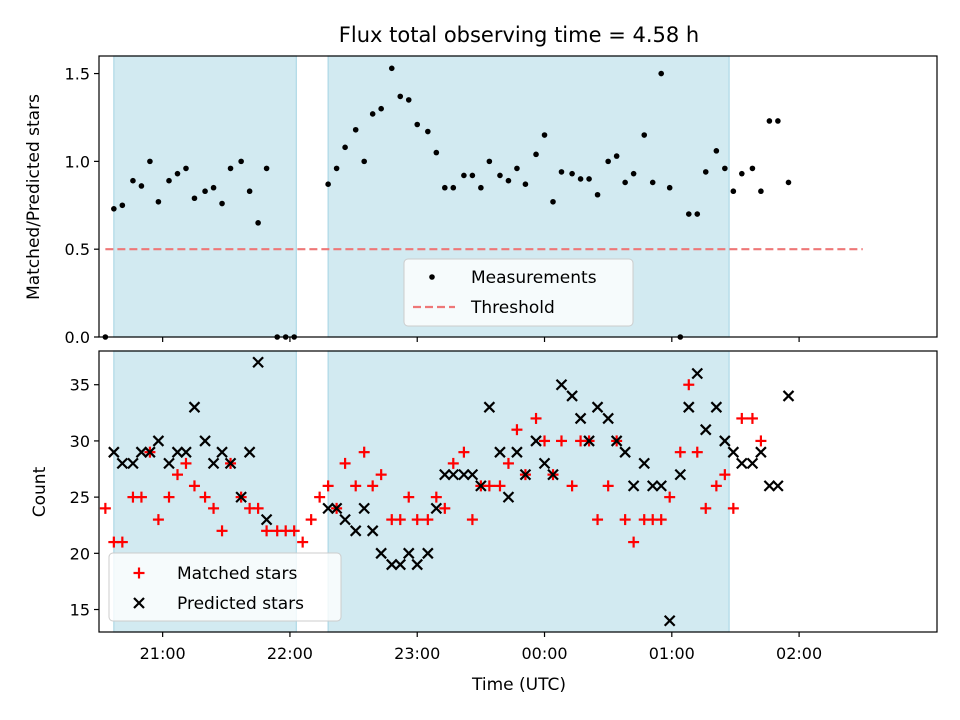  Describe the element at coordinates (534, 278) in the screenshot. I see `legend-measurements-label: Measurements` at that location.